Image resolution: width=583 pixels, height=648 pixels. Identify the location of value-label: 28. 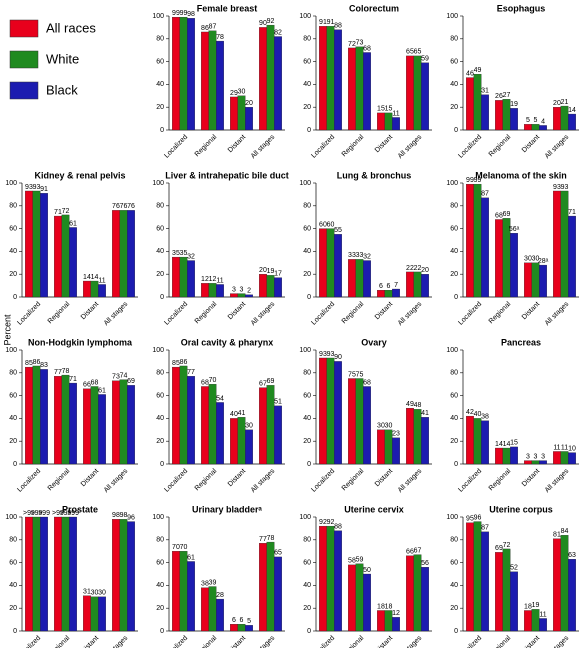
(220, 595).